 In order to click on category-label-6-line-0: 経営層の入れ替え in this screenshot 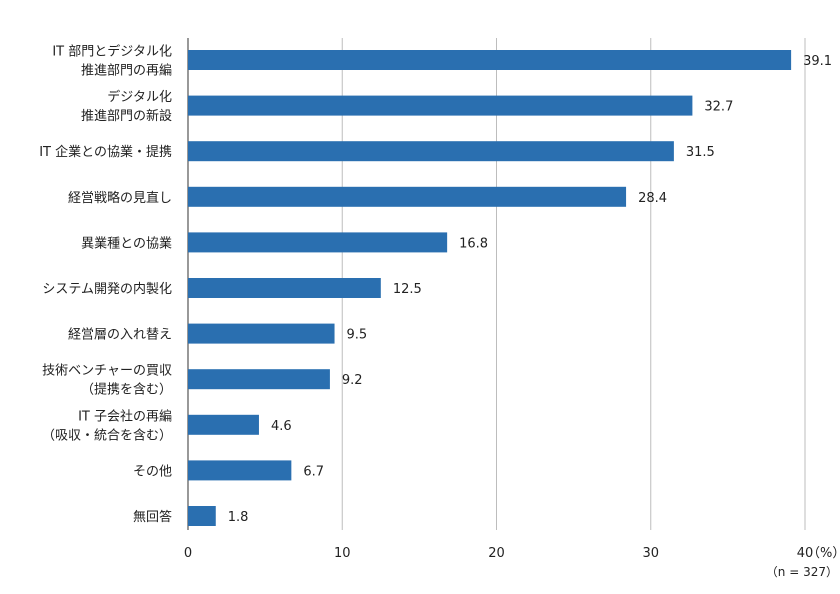, I will do `click(120, 335)`.